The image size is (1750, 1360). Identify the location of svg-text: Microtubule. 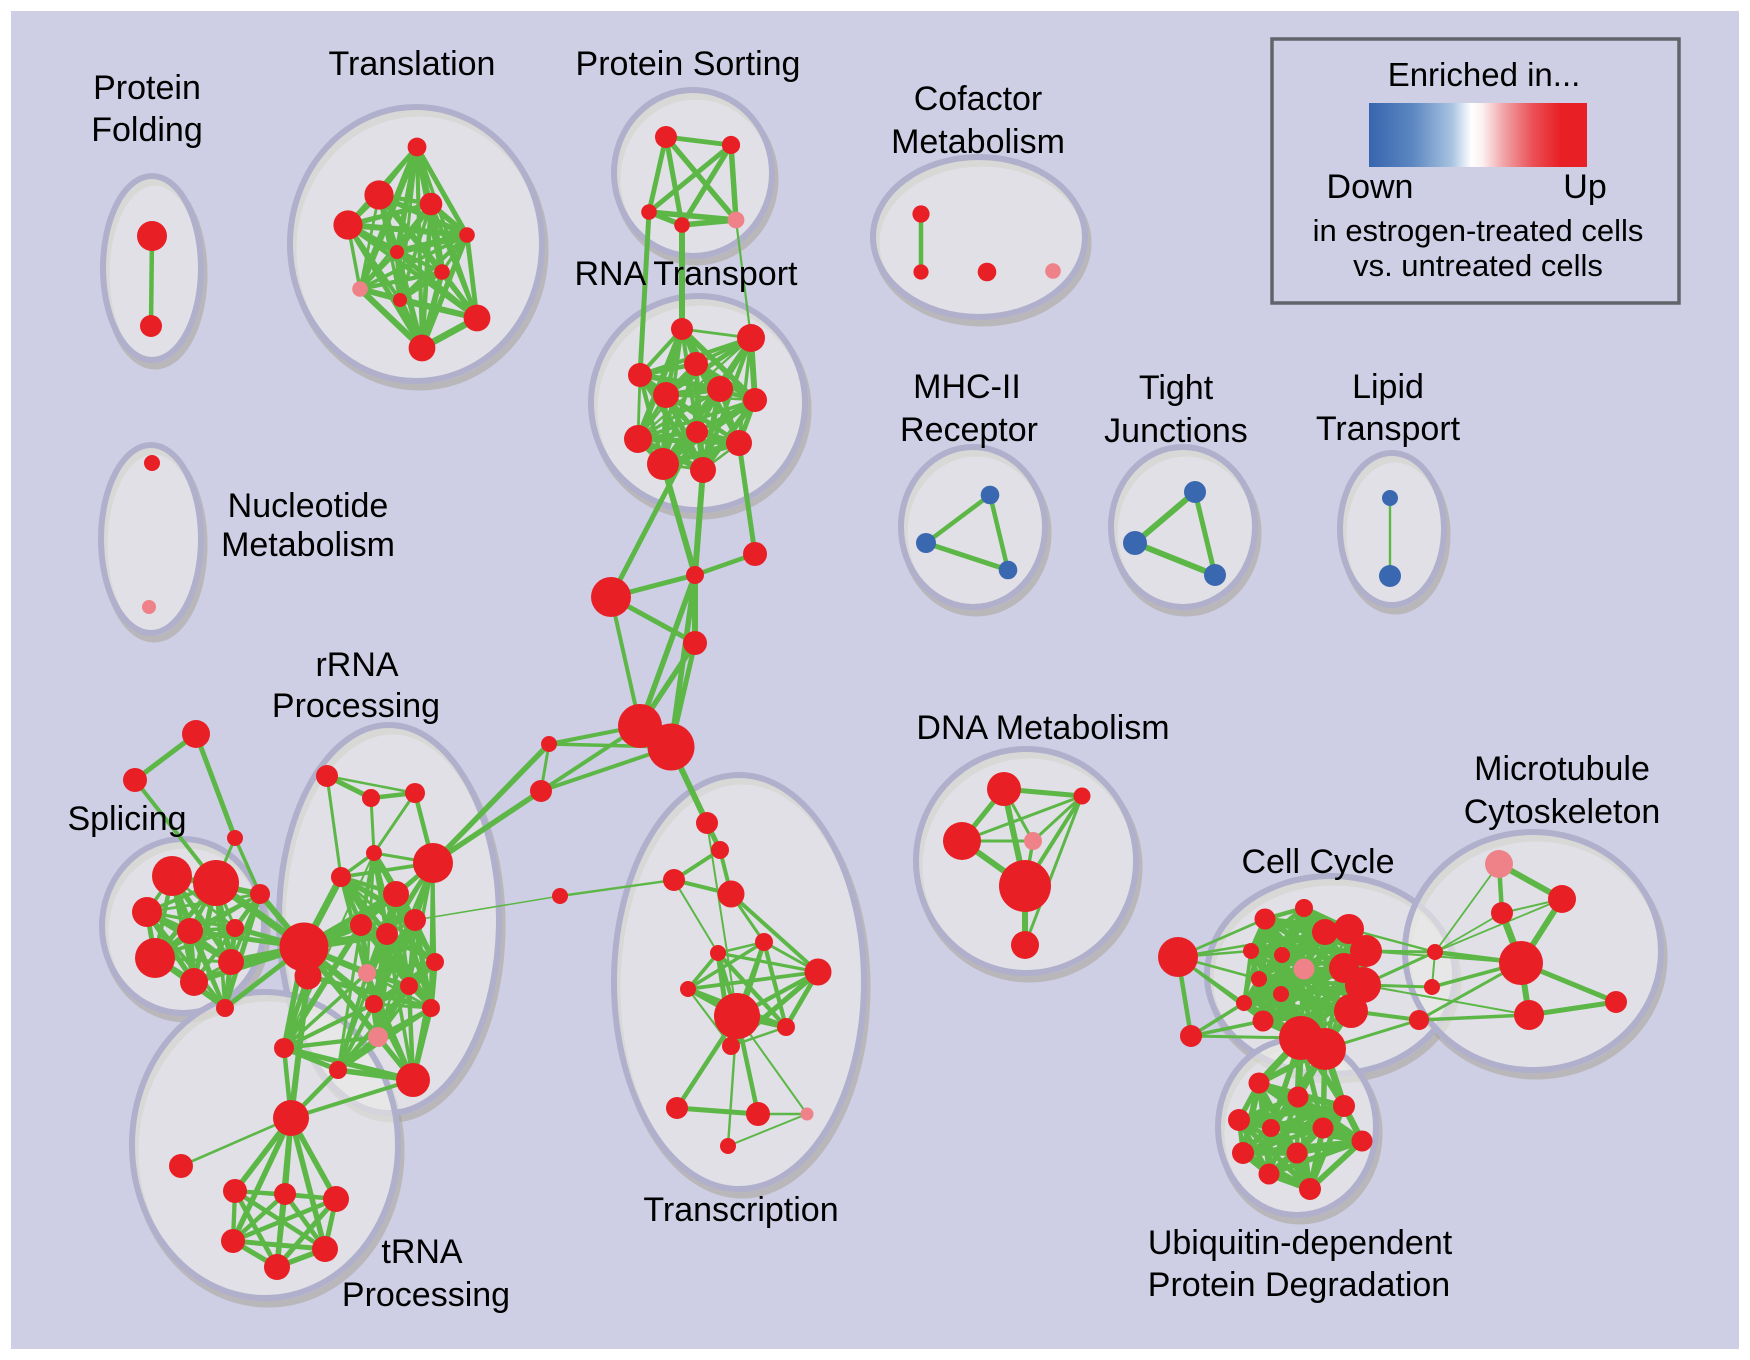
(1562, 769).